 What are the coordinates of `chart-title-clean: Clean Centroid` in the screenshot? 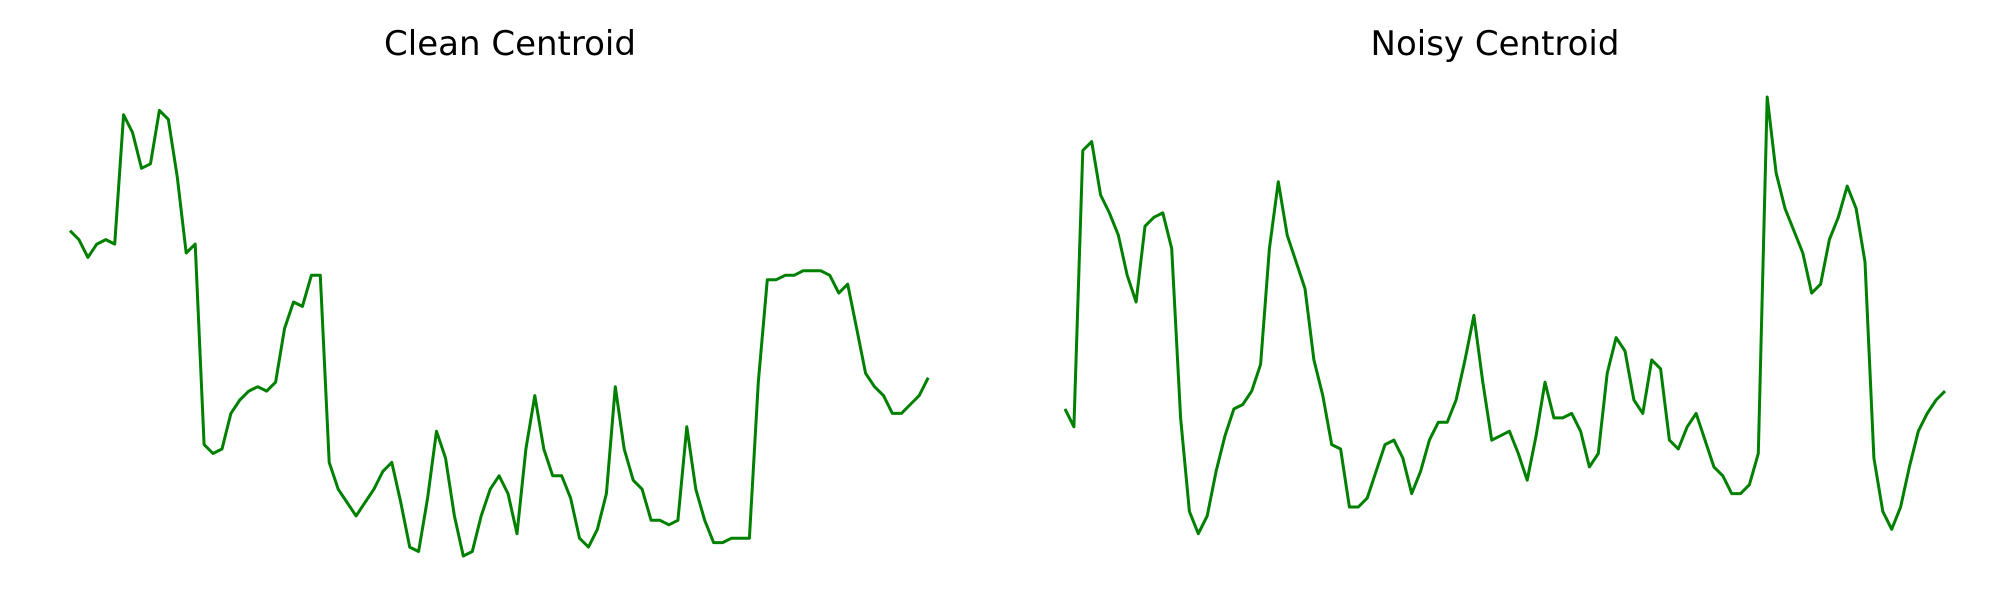 It's located at (510, 44).